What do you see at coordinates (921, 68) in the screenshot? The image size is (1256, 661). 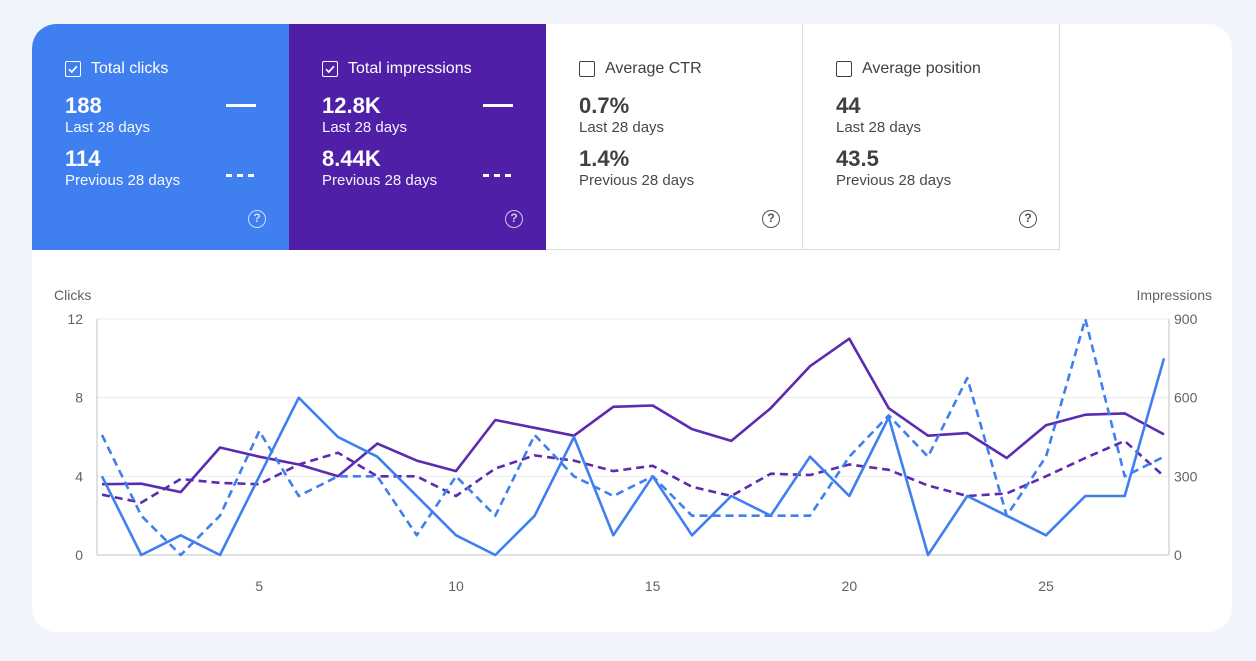 I see `card-title: Average position` at bounding box center [921, 68].